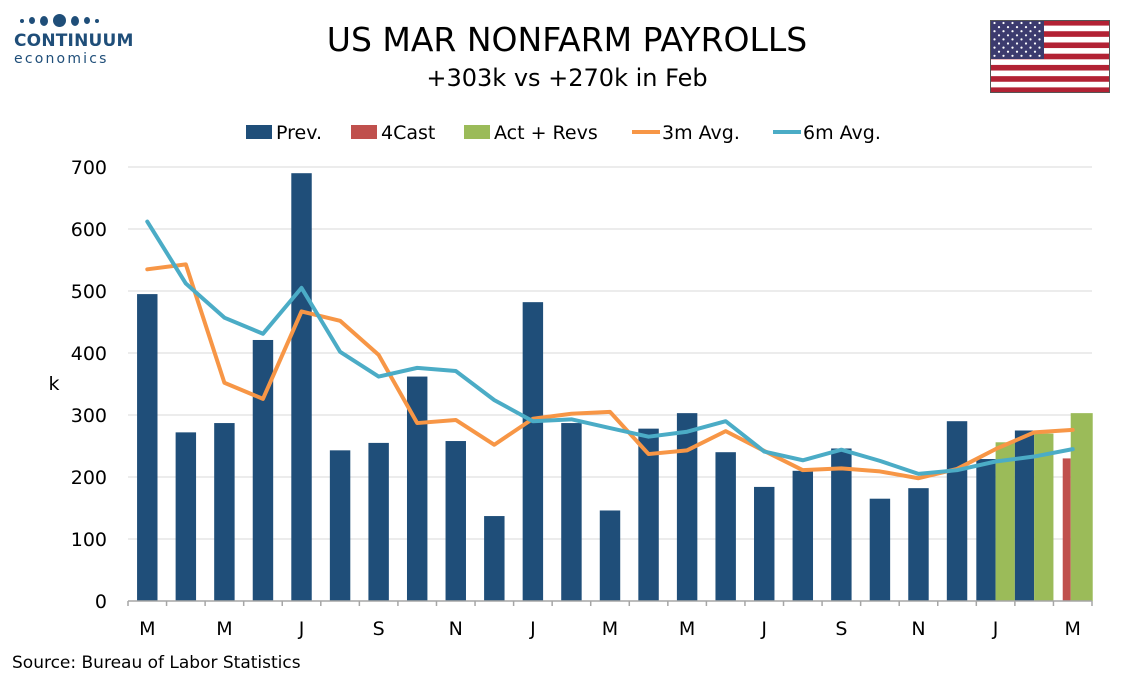 The width and height of the screenshot is (1134, 680). What do you see at coordinates (156, 663) in the screenshot?
I see `source-note: Source: Bureau of Labor Statistics` at bounding box center [156, 663].